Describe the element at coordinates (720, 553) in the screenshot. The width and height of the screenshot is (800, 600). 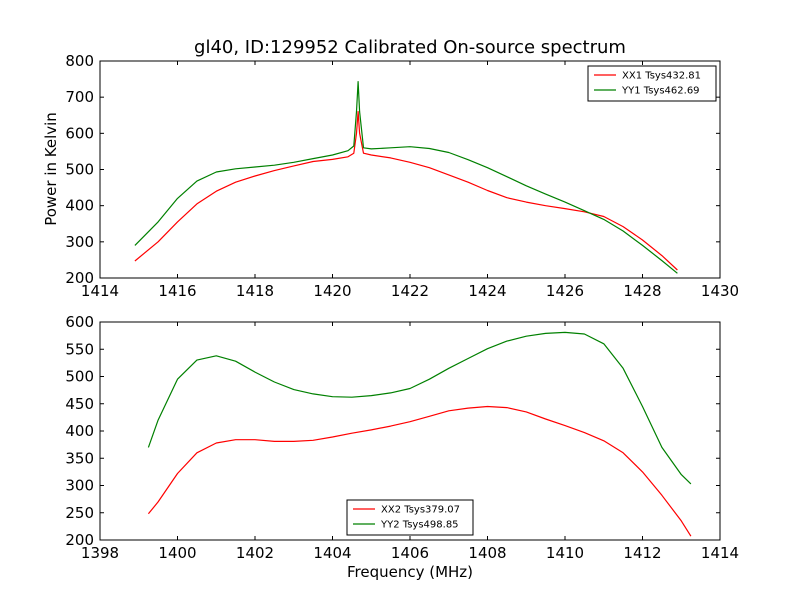
I see `bottom-x-tick-label: 1414` at that location.